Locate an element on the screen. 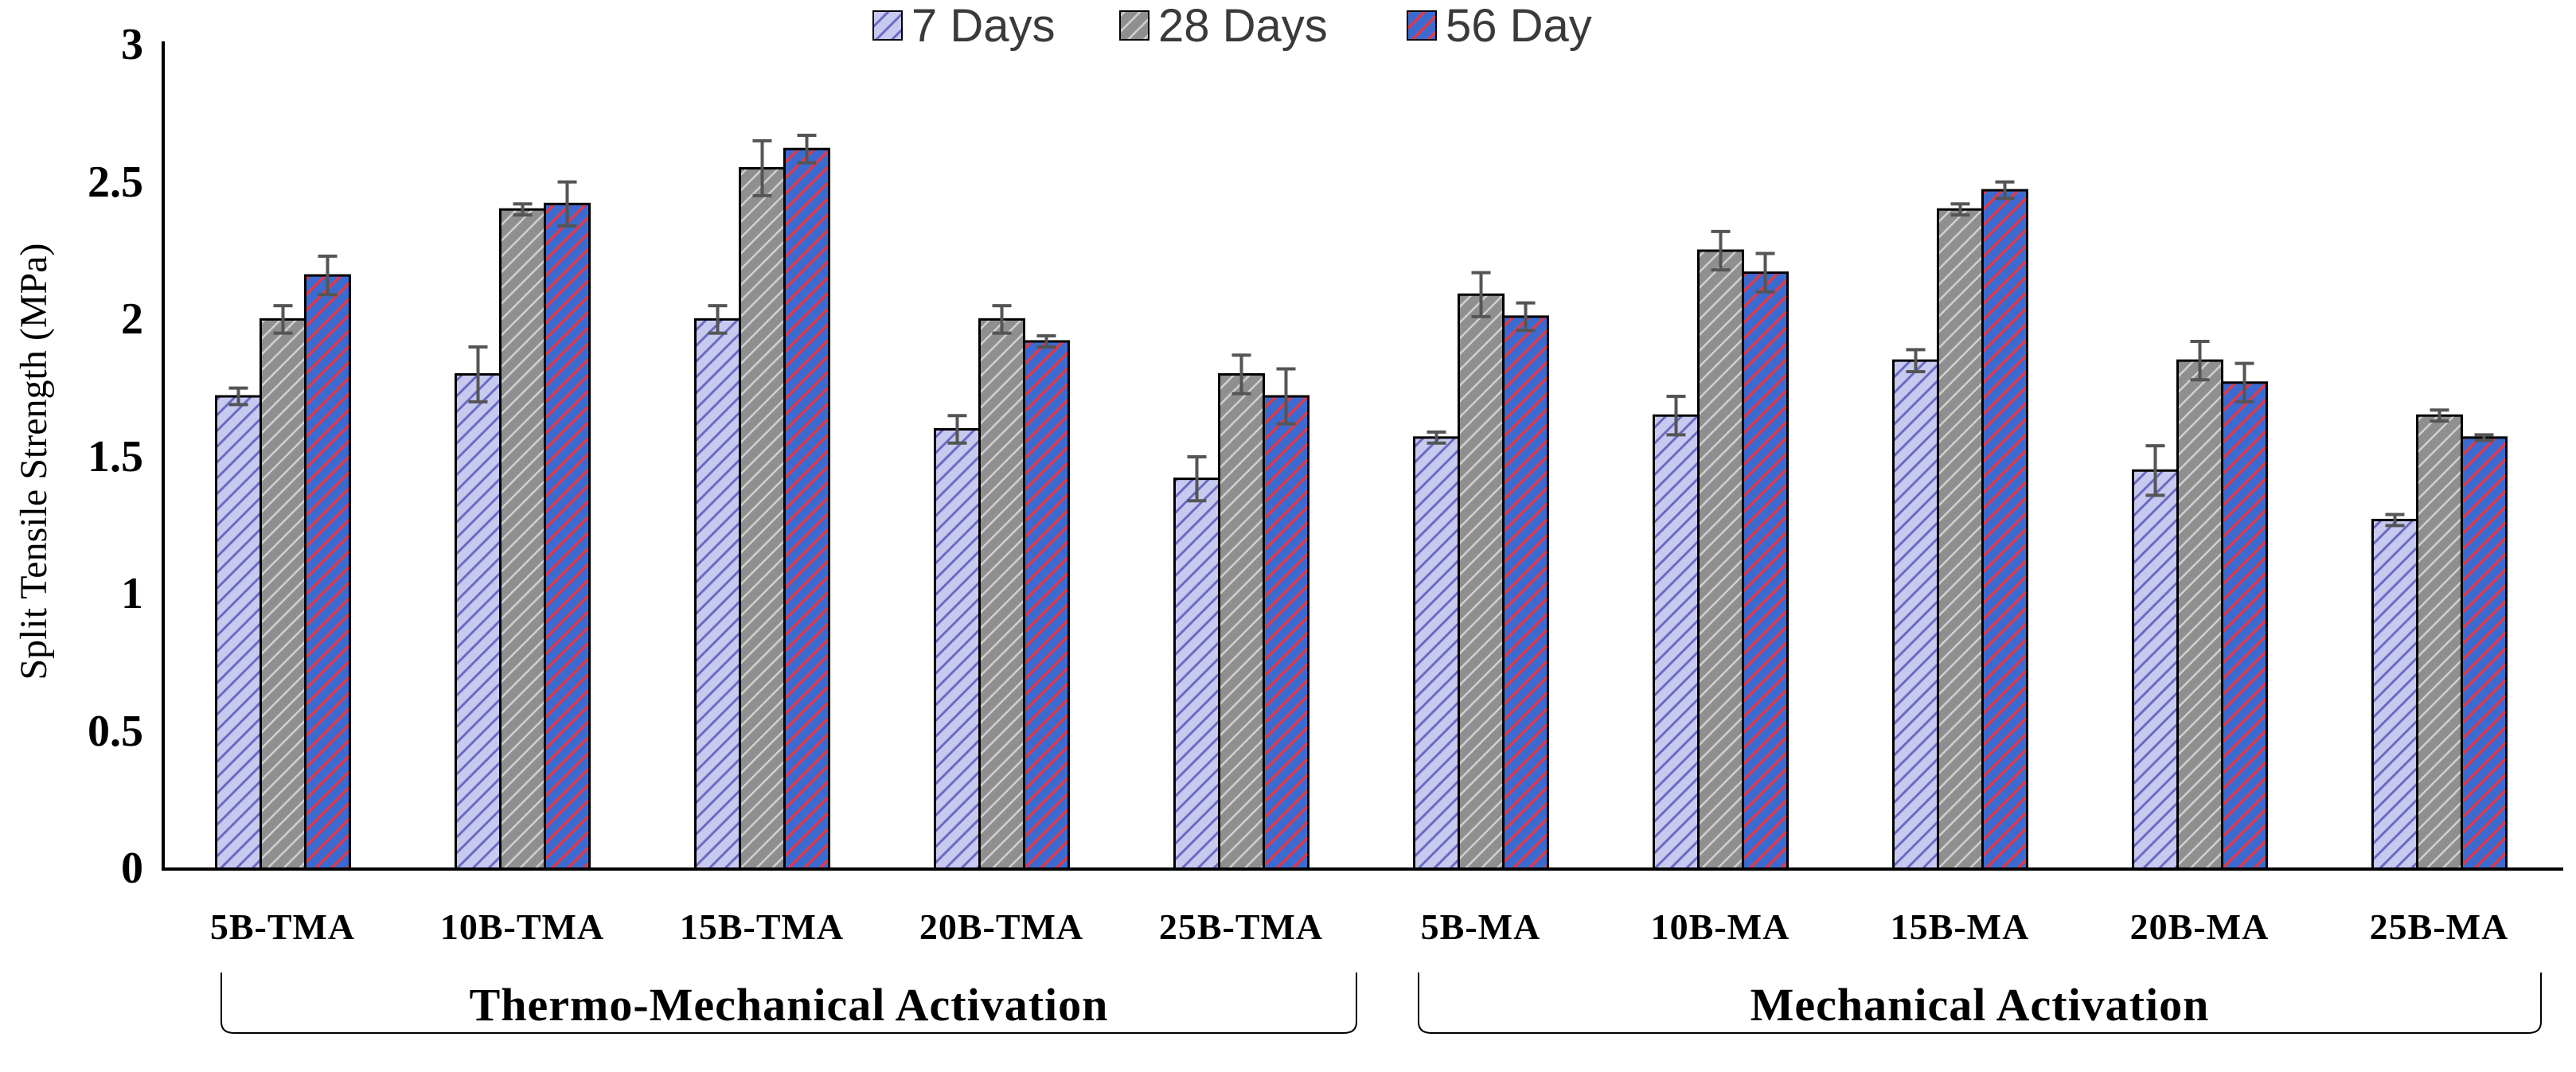  bar-20b-tma-28-days is located at coordinates (1001, 594).